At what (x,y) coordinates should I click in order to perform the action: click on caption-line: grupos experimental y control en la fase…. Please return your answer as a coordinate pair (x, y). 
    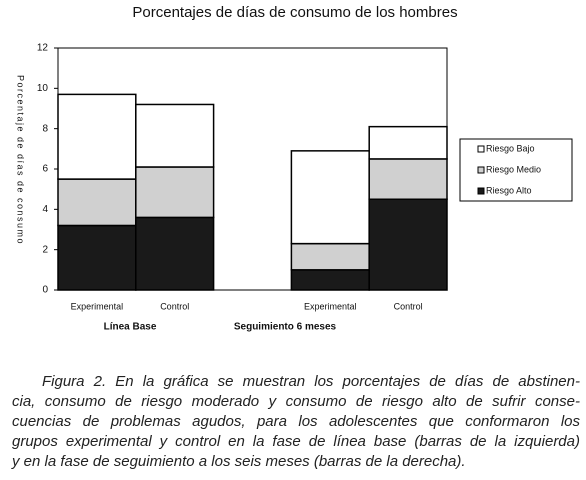
    Looking at the image, I should click on (296, 441).